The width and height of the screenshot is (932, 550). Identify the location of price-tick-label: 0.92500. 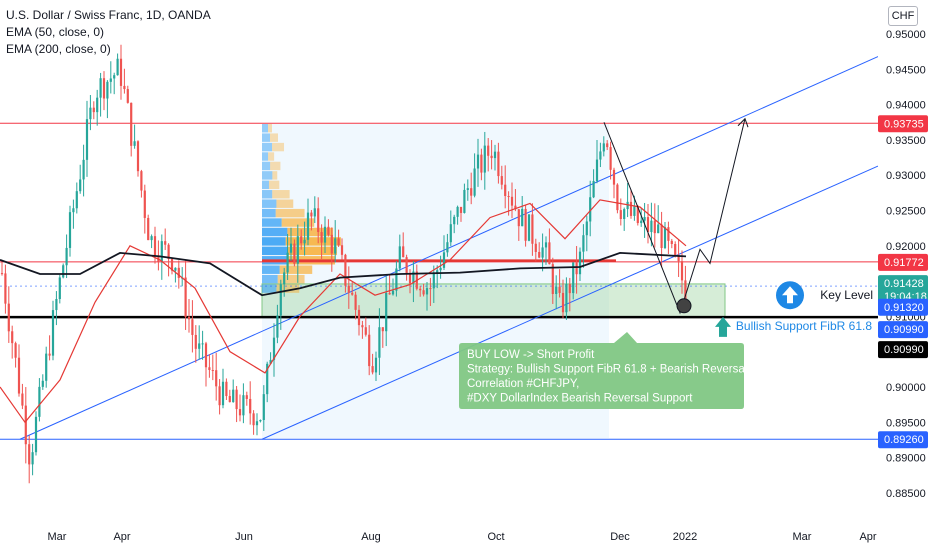
(906, 212).